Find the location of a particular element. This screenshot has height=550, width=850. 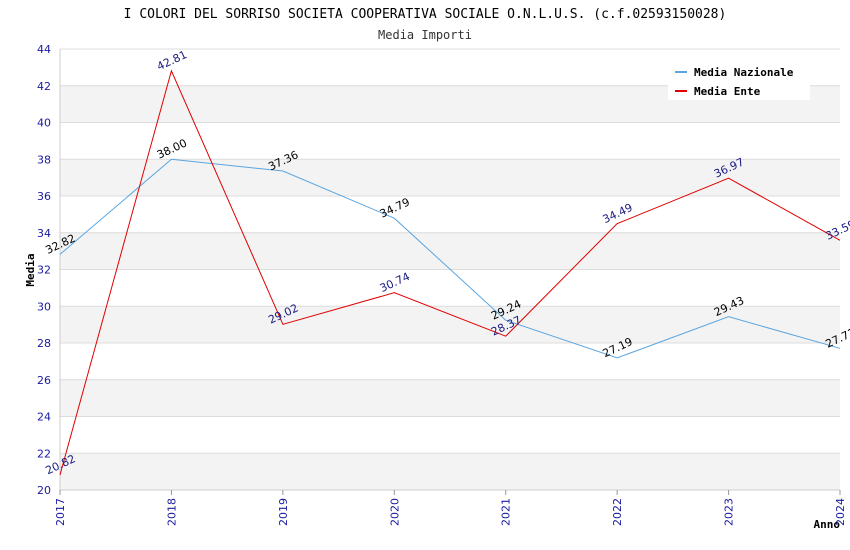

legend: Media Nazionale Media Ente is located at coordinates (739, 80).